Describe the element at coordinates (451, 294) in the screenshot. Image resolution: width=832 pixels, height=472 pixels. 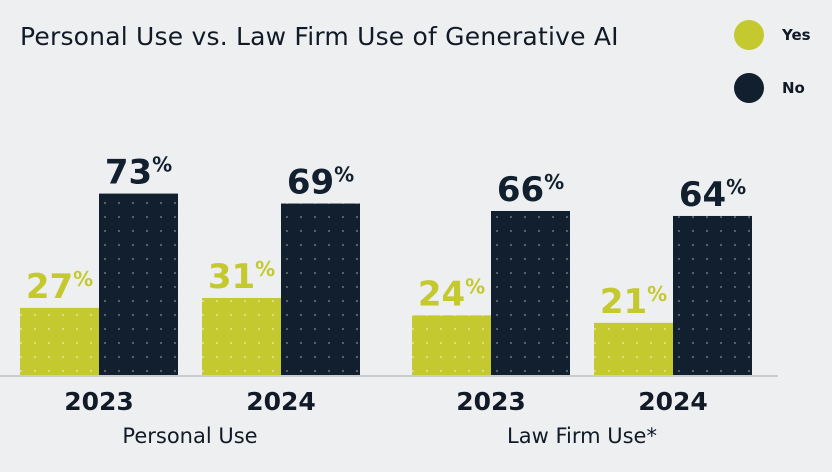
I see `data-label-yes-2: 24%` at that location.